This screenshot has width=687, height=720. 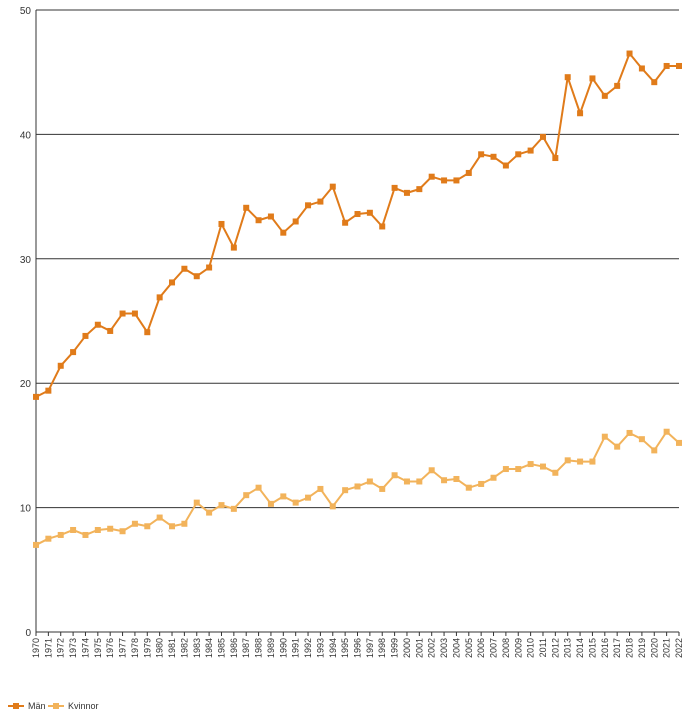 What do you see at coordinates (184, 648) in the screenshot?
I see `x-tick-label: 1982` at bounding box center [184, 648].